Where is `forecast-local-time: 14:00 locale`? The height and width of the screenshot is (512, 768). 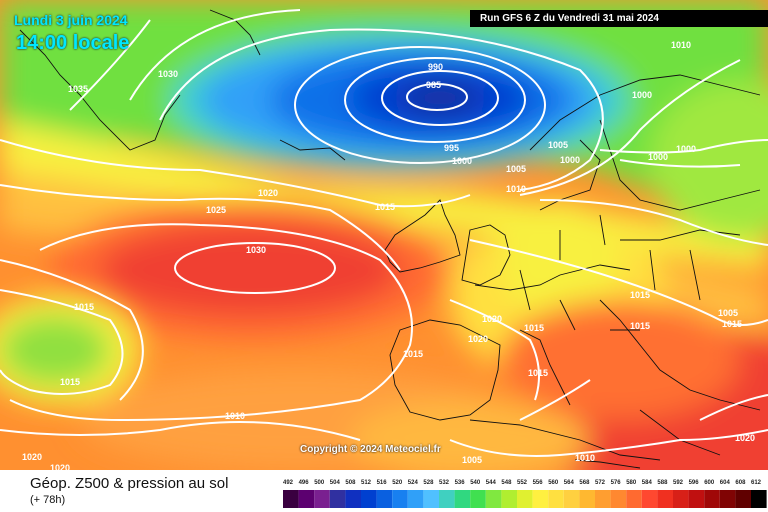
forecast-local-time: 14:00 locale is located at coordinates (73, 43).